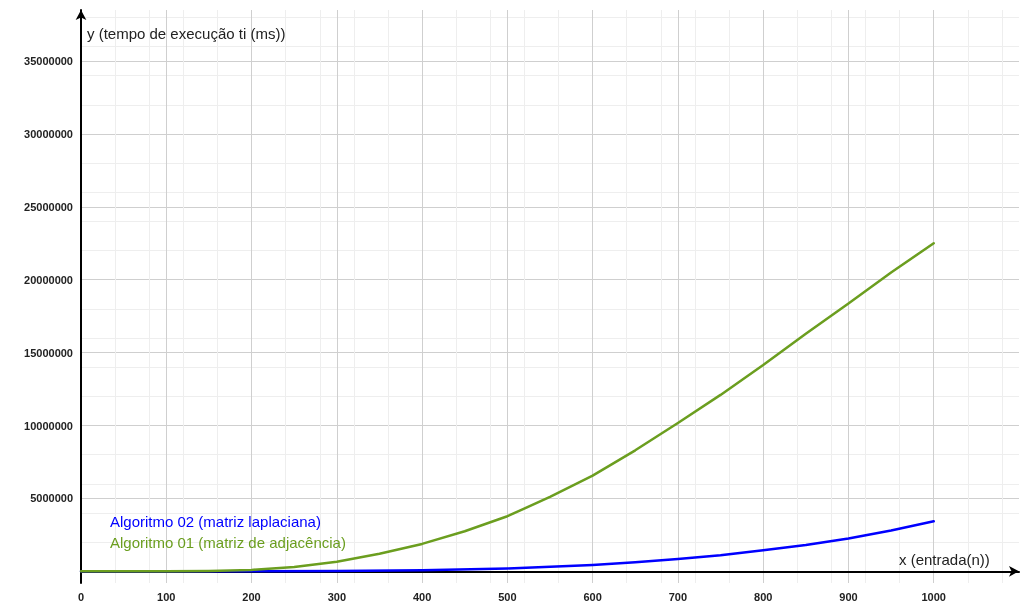  I want to click on y-tick-label: 5000000, so click(51, 498).